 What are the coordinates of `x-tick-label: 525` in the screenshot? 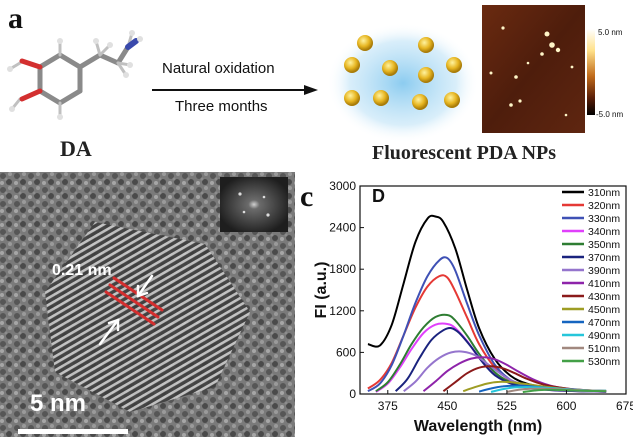 It's located at (507, 406).